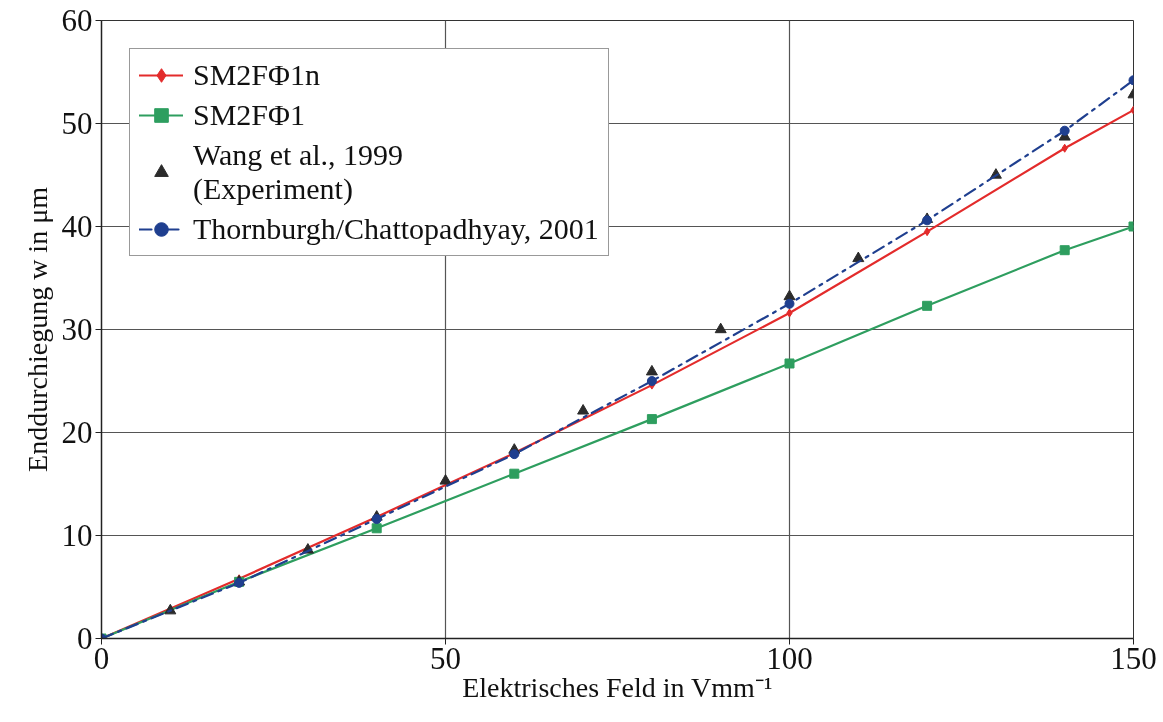 The image size is (1163, 722). What do you see at coordinates (298, 172) in the screenshot?
I see `legend-label: Wang et al., 1999 (Experiment)` at bounding box center [298, 172].